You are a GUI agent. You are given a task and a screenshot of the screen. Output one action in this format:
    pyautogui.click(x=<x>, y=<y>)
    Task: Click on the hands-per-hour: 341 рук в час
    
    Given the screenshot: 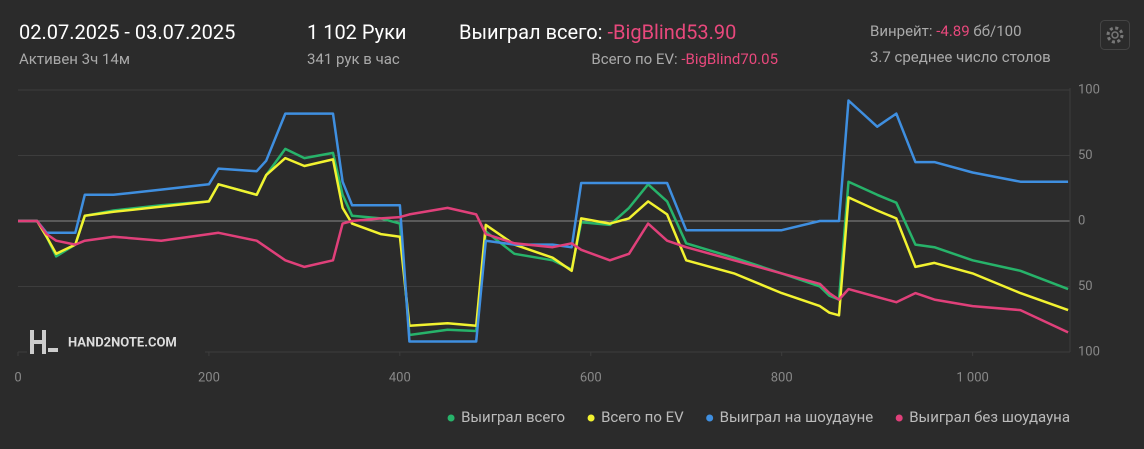 What is the action you would take?
    pyautogui.click(x=353, y=59)
    